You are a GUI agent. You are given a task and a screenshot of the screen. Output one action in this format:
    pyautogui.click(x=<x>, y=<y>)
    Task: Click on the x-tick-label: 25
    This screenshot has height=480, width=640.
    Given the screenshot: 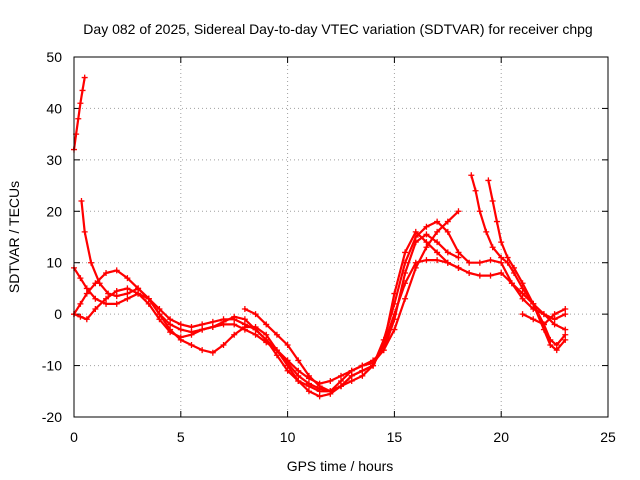 What is the action you would take?
    pyautogui.click(x=608, y=437)
    